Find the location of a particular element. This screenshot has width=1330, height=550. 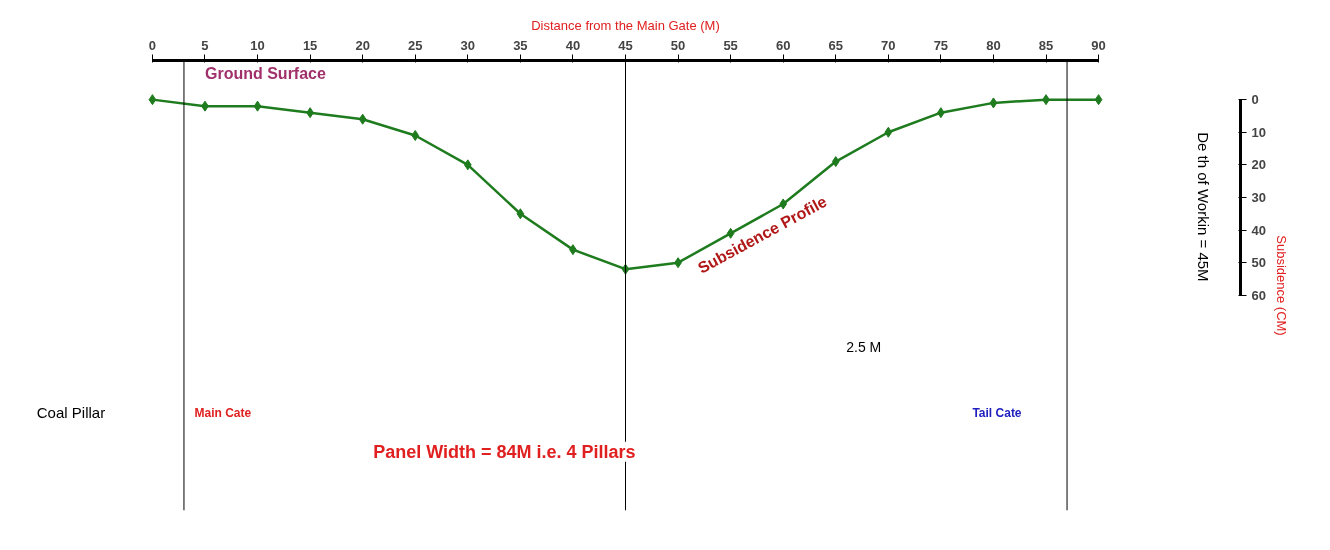

y-axis-title: Subsidence (CM) is located at coordinates (1281, 285).